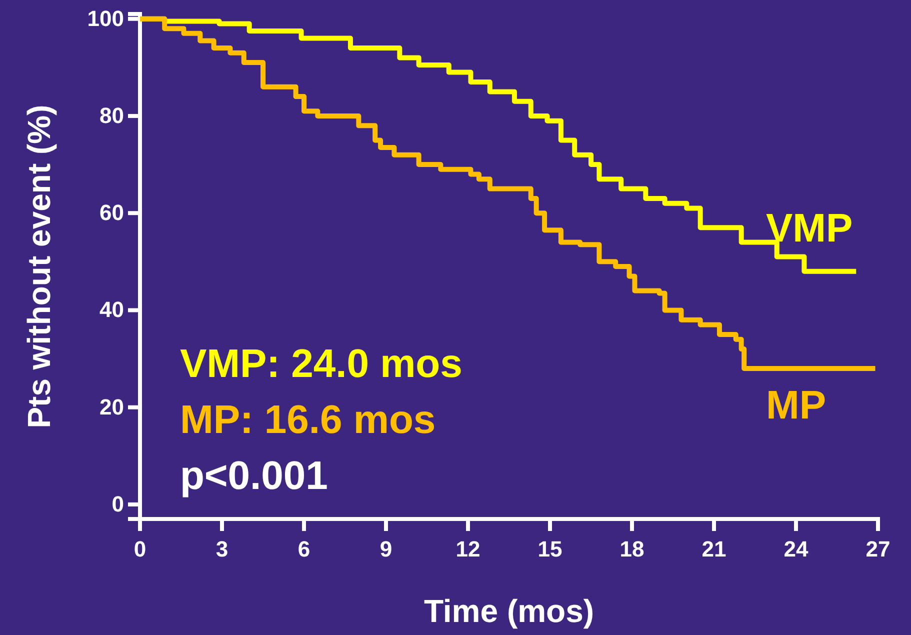 The width and height of the screenshot is (911, 635). What do you see at coordinates (386, 549) in the screenshot?
I see `x-tick-label: 9` at bounding box center [386, 549].